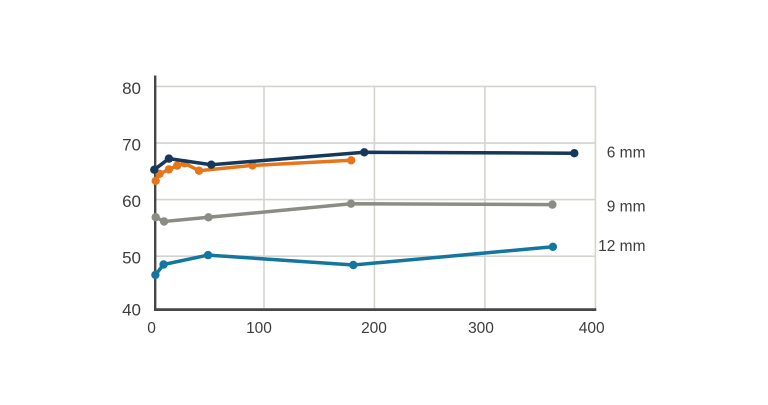 This screenshot has width=768, height=405. I want to click on svg-text: 300, so click(481, 328).